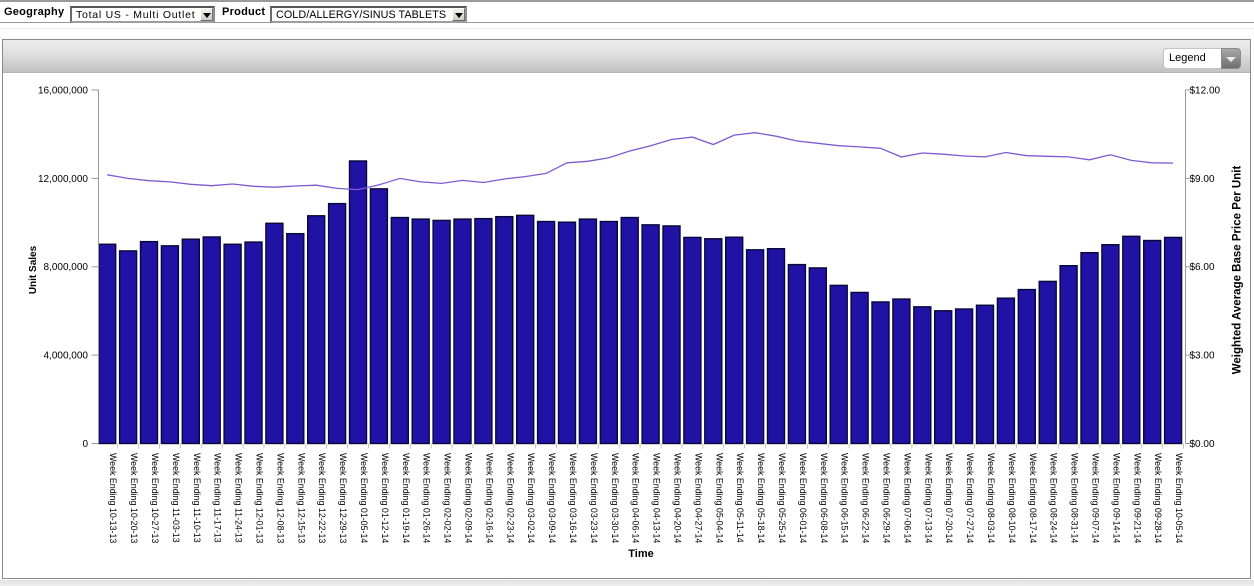 Image resolution: width=1254 pixels, height=586 pixels. Describe the element at coordinates (1202, 179) in the screenshot. I see `svg-text: $9.00` at that location.